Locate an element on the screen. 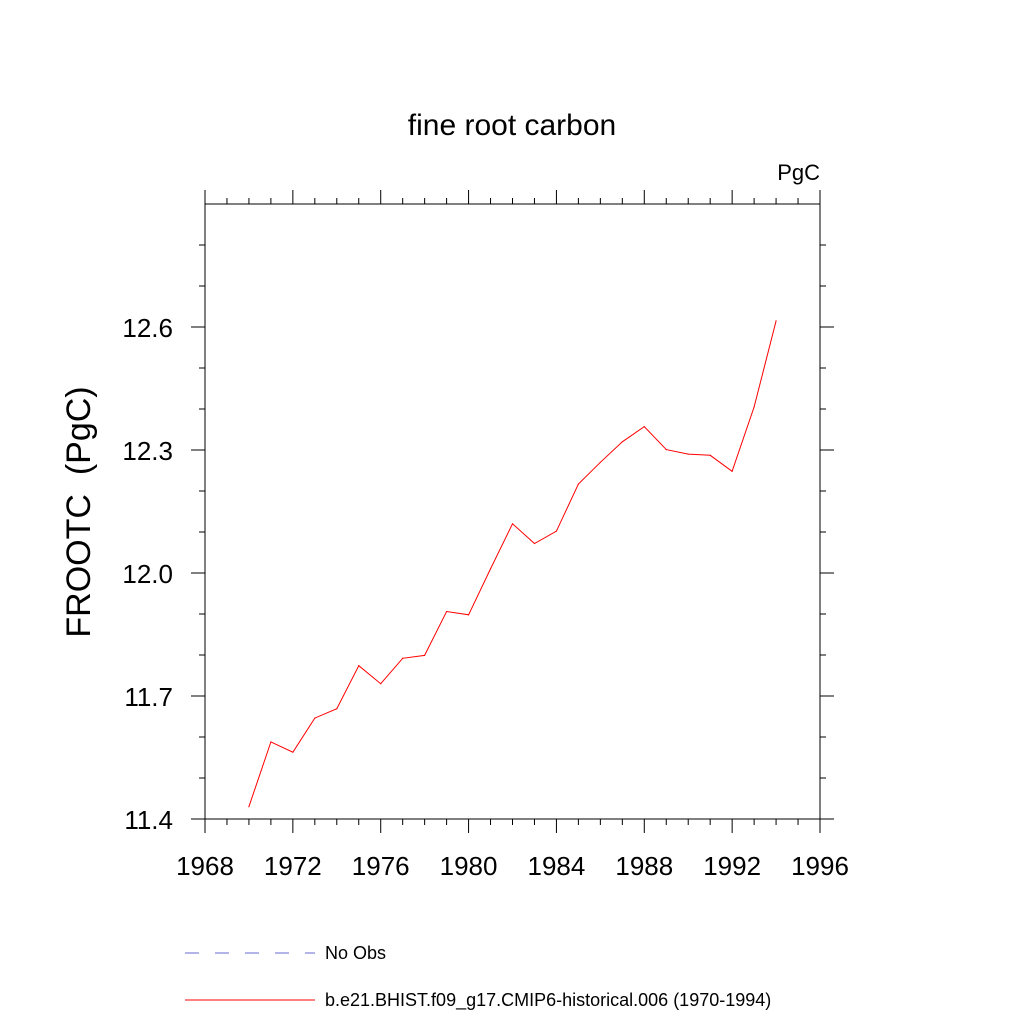 Image resolution: width=1024 pixels, height=1024 pixels. x-tick-label: 1968 is located at coordinates (205, 866).